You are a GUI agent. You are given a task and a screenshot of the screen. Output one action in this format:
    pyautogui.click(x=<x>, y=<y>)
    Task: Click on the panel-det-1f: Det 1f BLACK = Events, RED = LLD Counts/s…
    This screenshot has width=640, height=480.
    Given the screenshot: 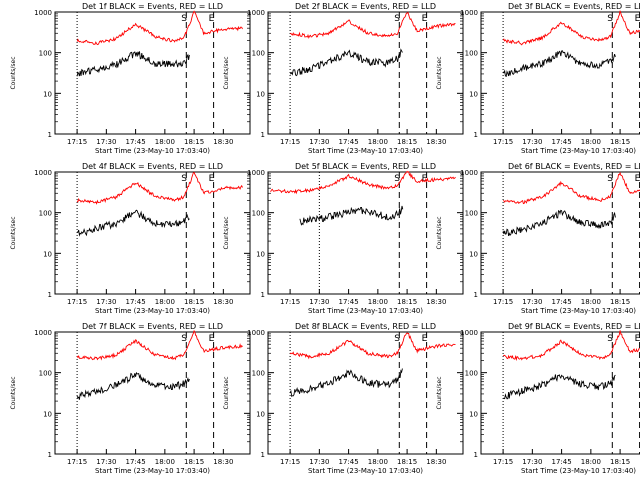 What is the action you would take?
    pyautogui.click(x=130, y=78)
    